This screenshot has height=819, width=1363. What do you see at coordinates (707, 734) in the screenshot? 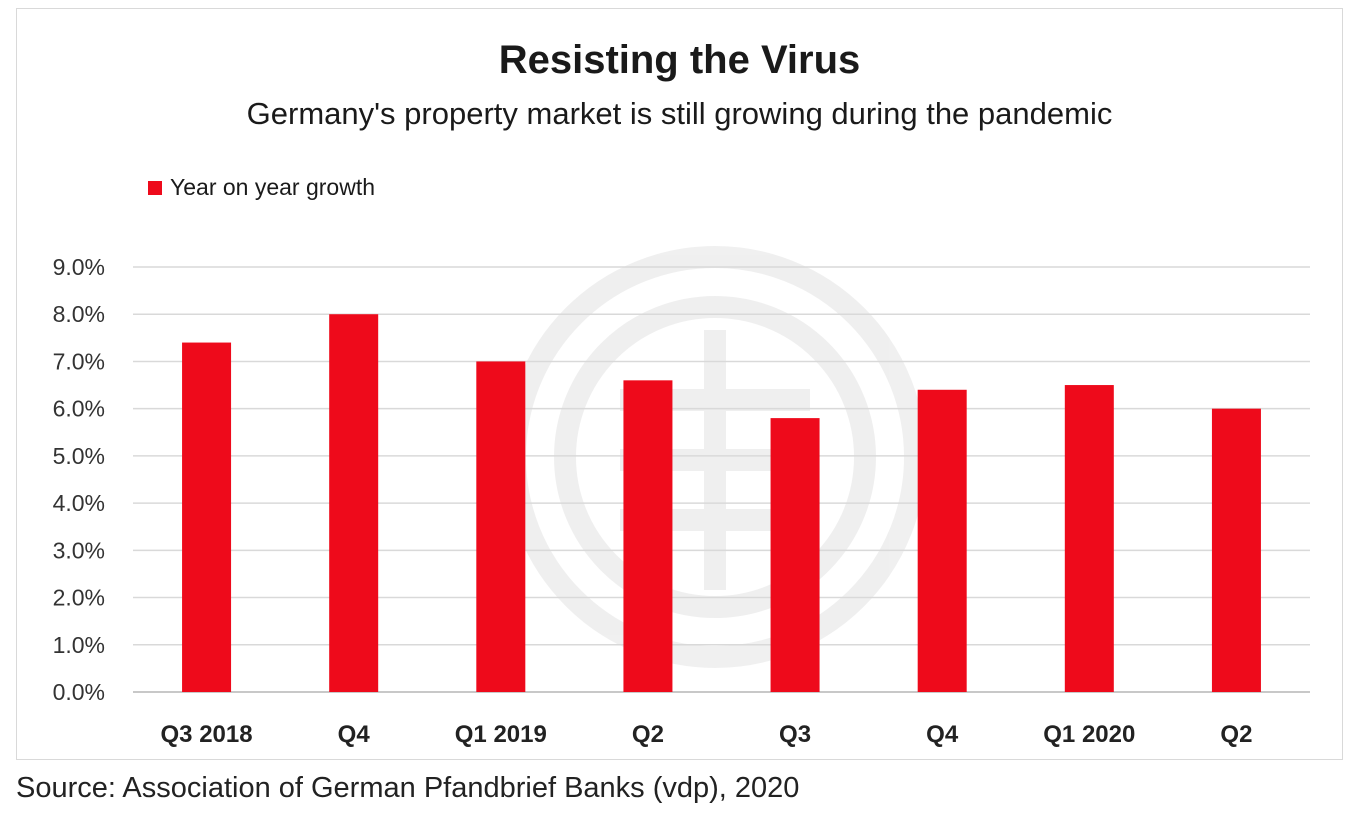
I see `x-axis-ticks: Q3 2018 Q4 Q1 2019 Q2 Q3 Q4 Q1 2020 Q2` at bounding box center [707, 734].